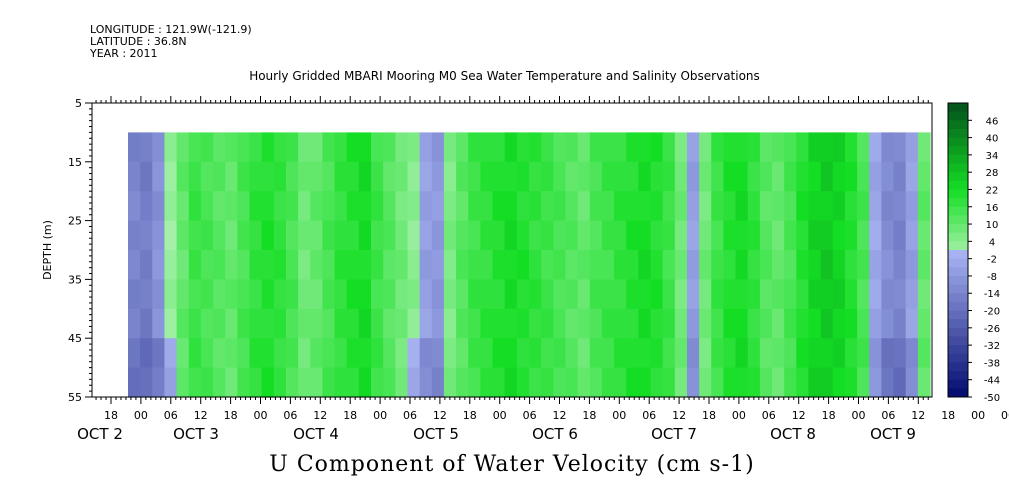 This screenshot has width=1009, height=504. Describe the element at coordinates (171, 415) in the screenshot. I see `x-tick-label: 06` at that location.